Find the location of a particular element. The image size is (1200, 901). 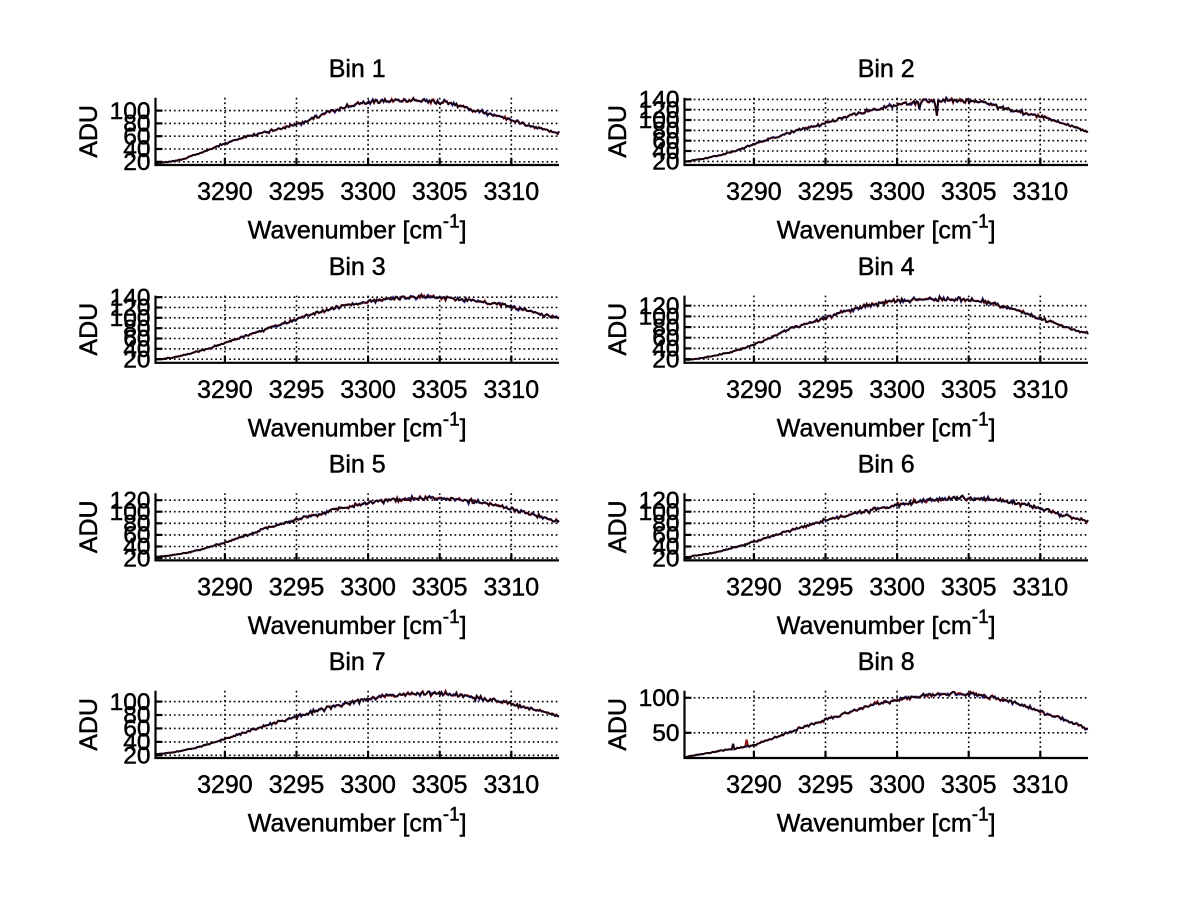

svg-text: Bin 2 is located at coordinates (886, 69).